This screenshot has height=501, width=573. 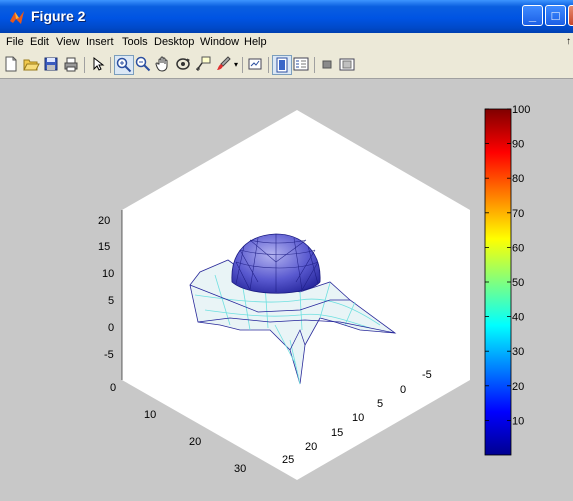 What do you see at coordinates (518, 318) in the screenshot?
I see `colorbar-tick-label: 40` at bounding box center [518, 318].